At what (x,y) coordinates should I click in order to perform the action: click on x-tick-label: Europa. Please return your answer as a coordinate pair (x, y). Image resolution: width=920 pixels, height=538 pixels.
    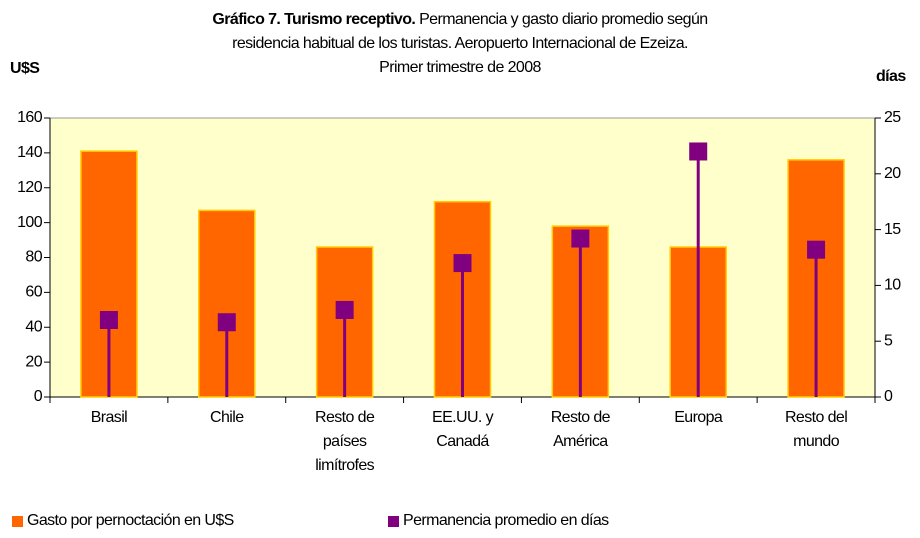
    Looking at the image, I should click on (698, 417).